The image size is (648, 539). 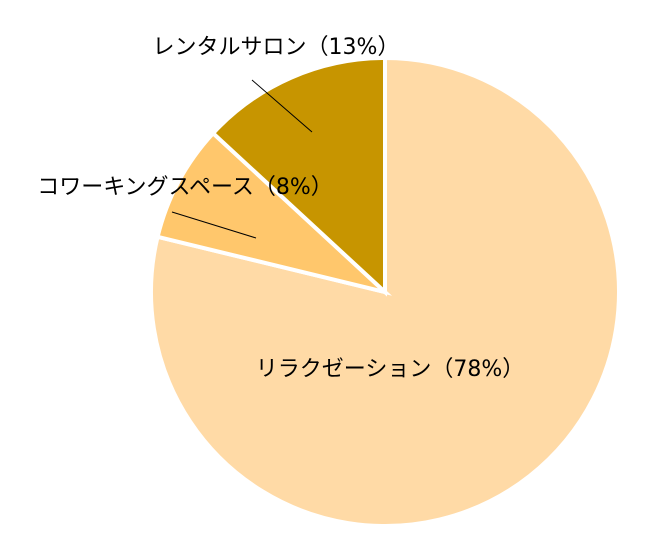 I want to click on slice-label: コワーキングスペース（8%）, so click(x=185, y=187).